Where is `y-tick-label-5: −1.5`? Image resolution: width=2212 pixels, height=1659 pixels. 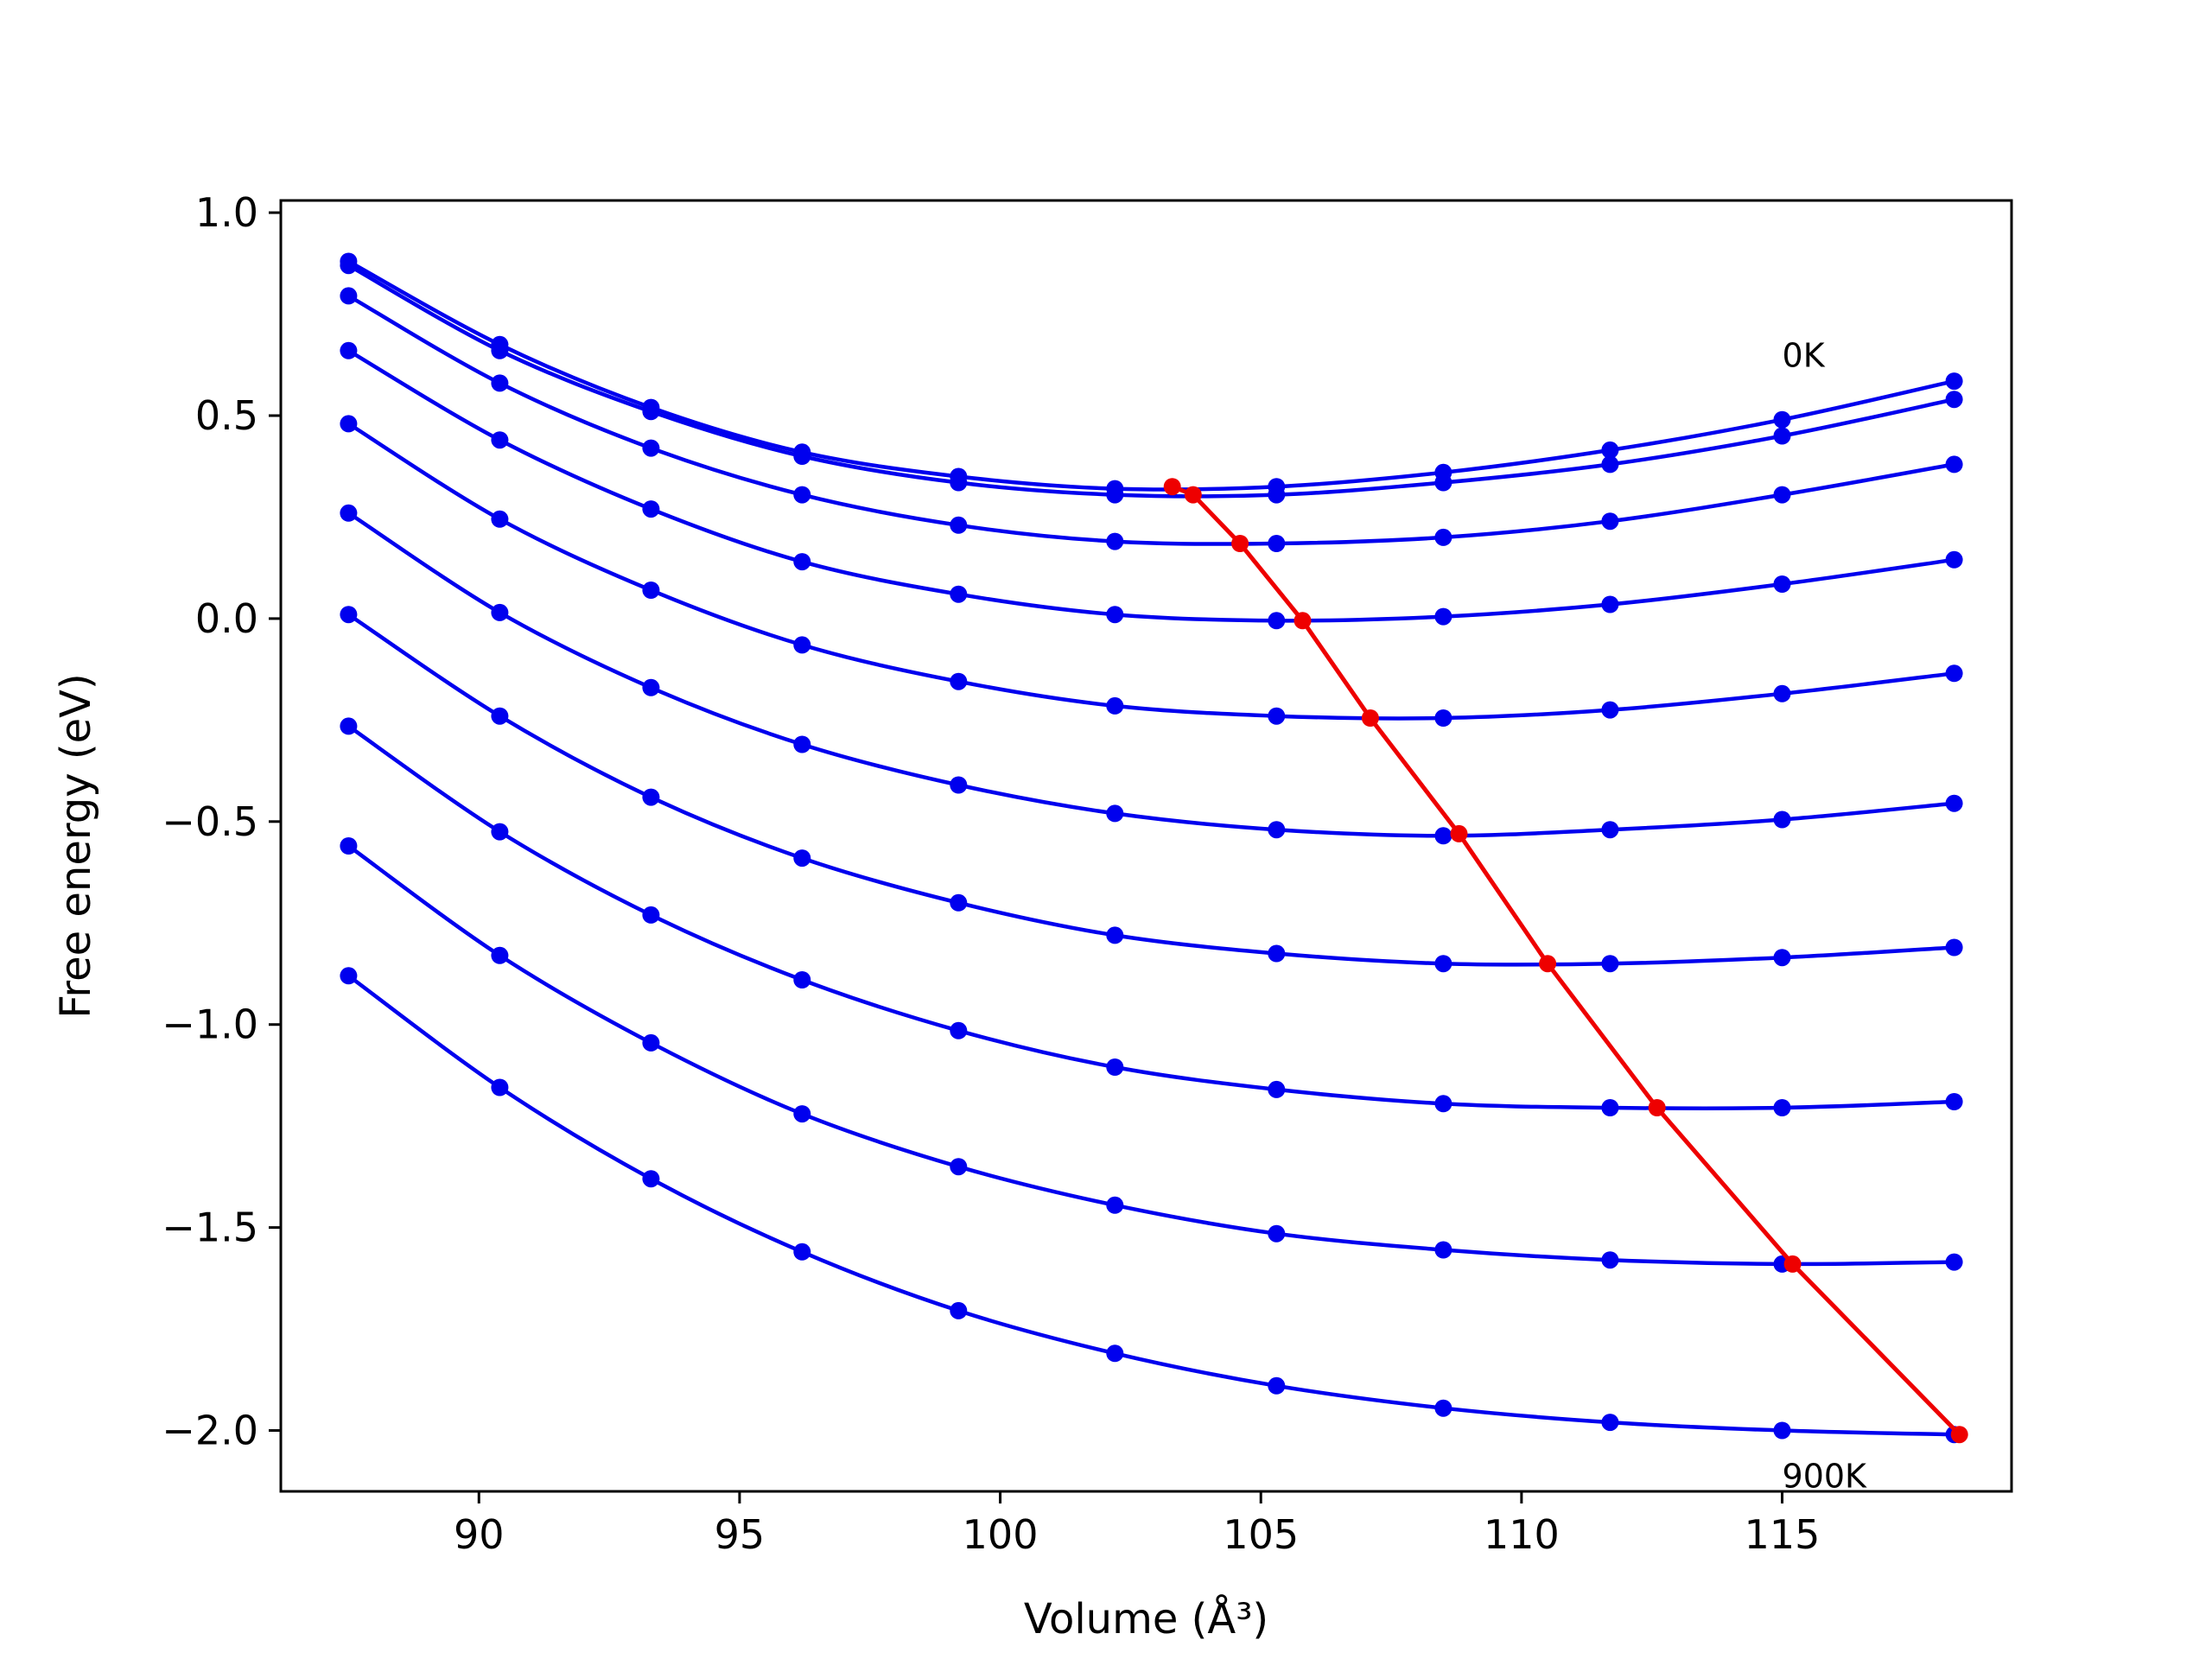
y-tick-label-5: −1.5 is located at coordinates (210, 1228).